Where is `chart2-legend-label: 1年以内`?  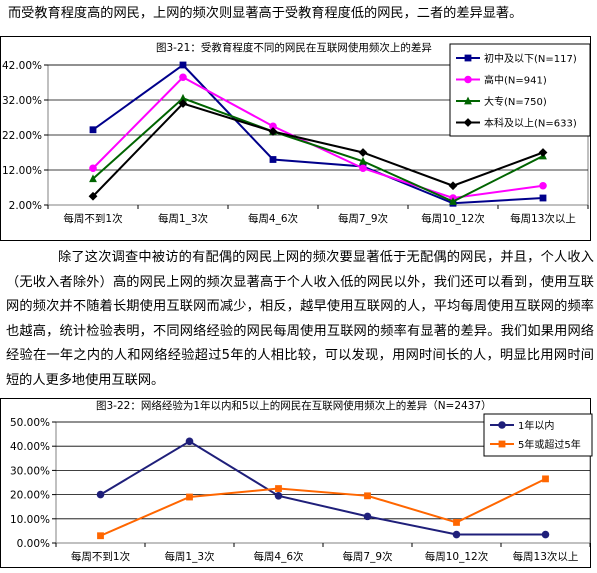 chart2-legend-label: 1年以内 is located at coordinates (536, 425).